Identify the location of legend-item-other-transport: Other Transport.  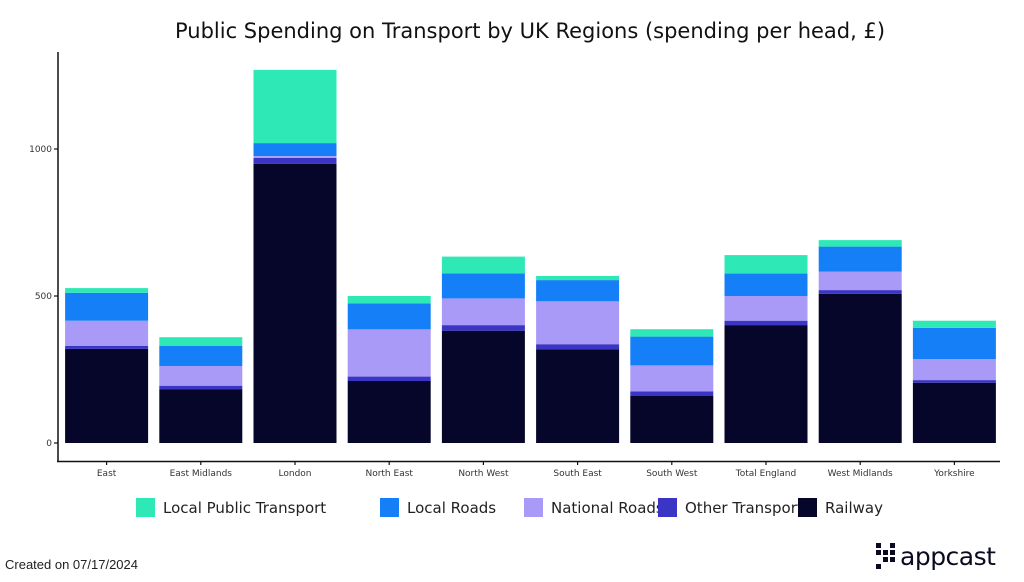
(730, 507).